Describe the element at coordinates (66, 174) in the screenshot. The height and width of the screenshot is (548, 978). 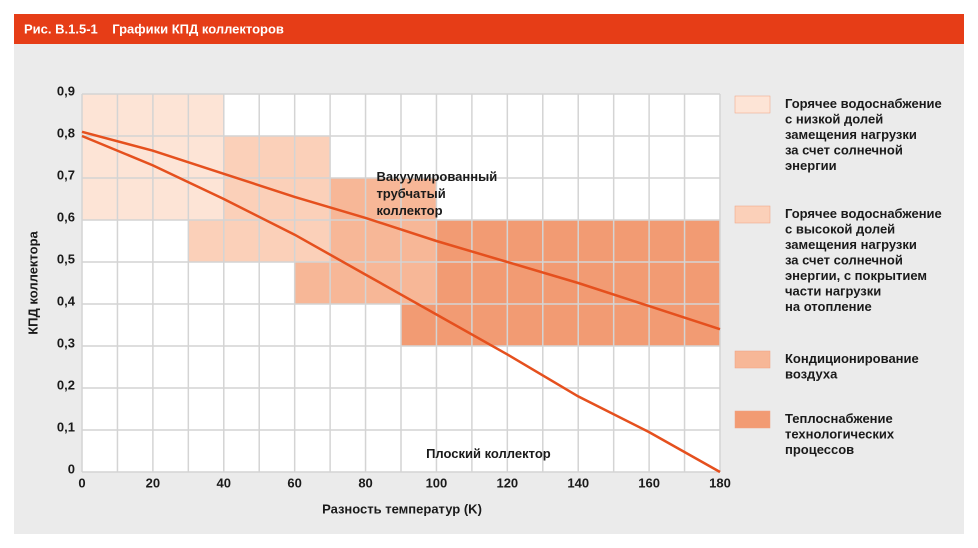
I see `y-tick-label: 0,7` at that location.